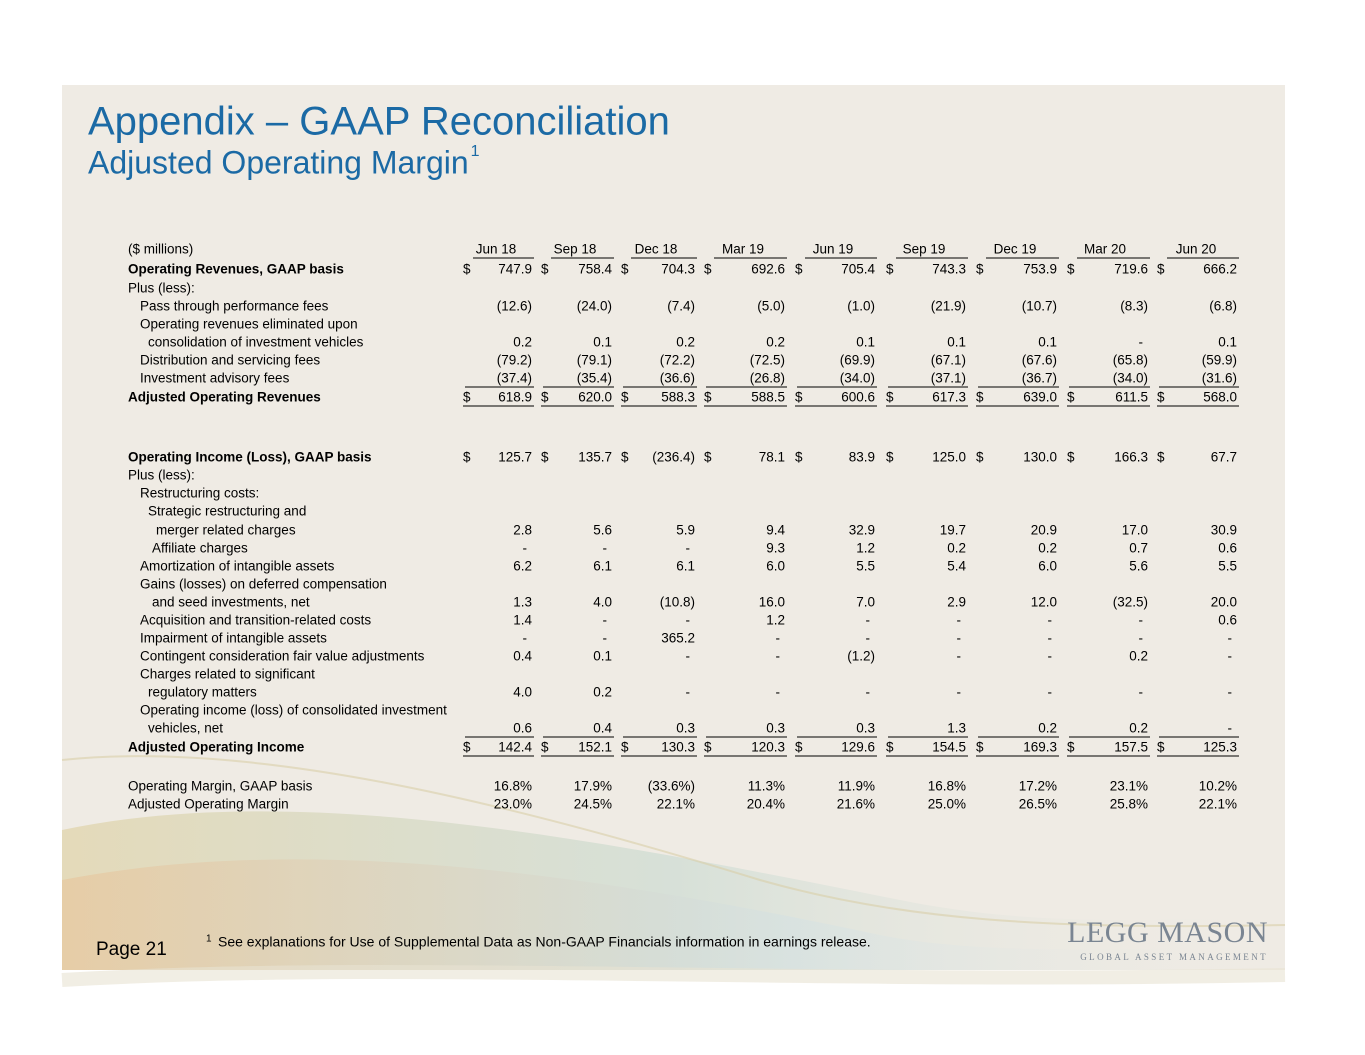  Describe the element at coordinates (1138, 566) in the screenshot. I see `cell: 5.6` at that location.